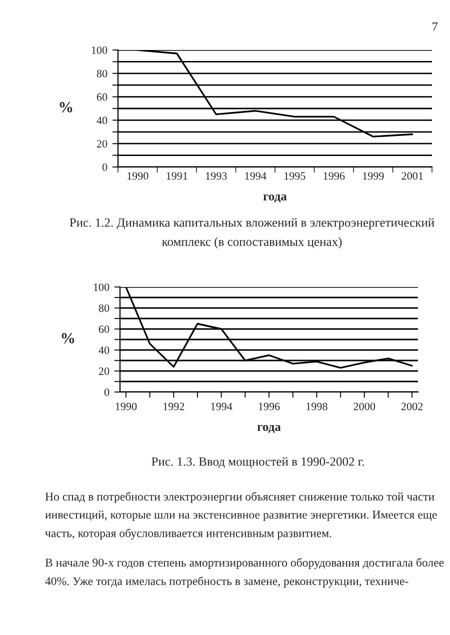 The image size is (450, 635). I want to click on x-tick-label: 2000, so click(365, 406).